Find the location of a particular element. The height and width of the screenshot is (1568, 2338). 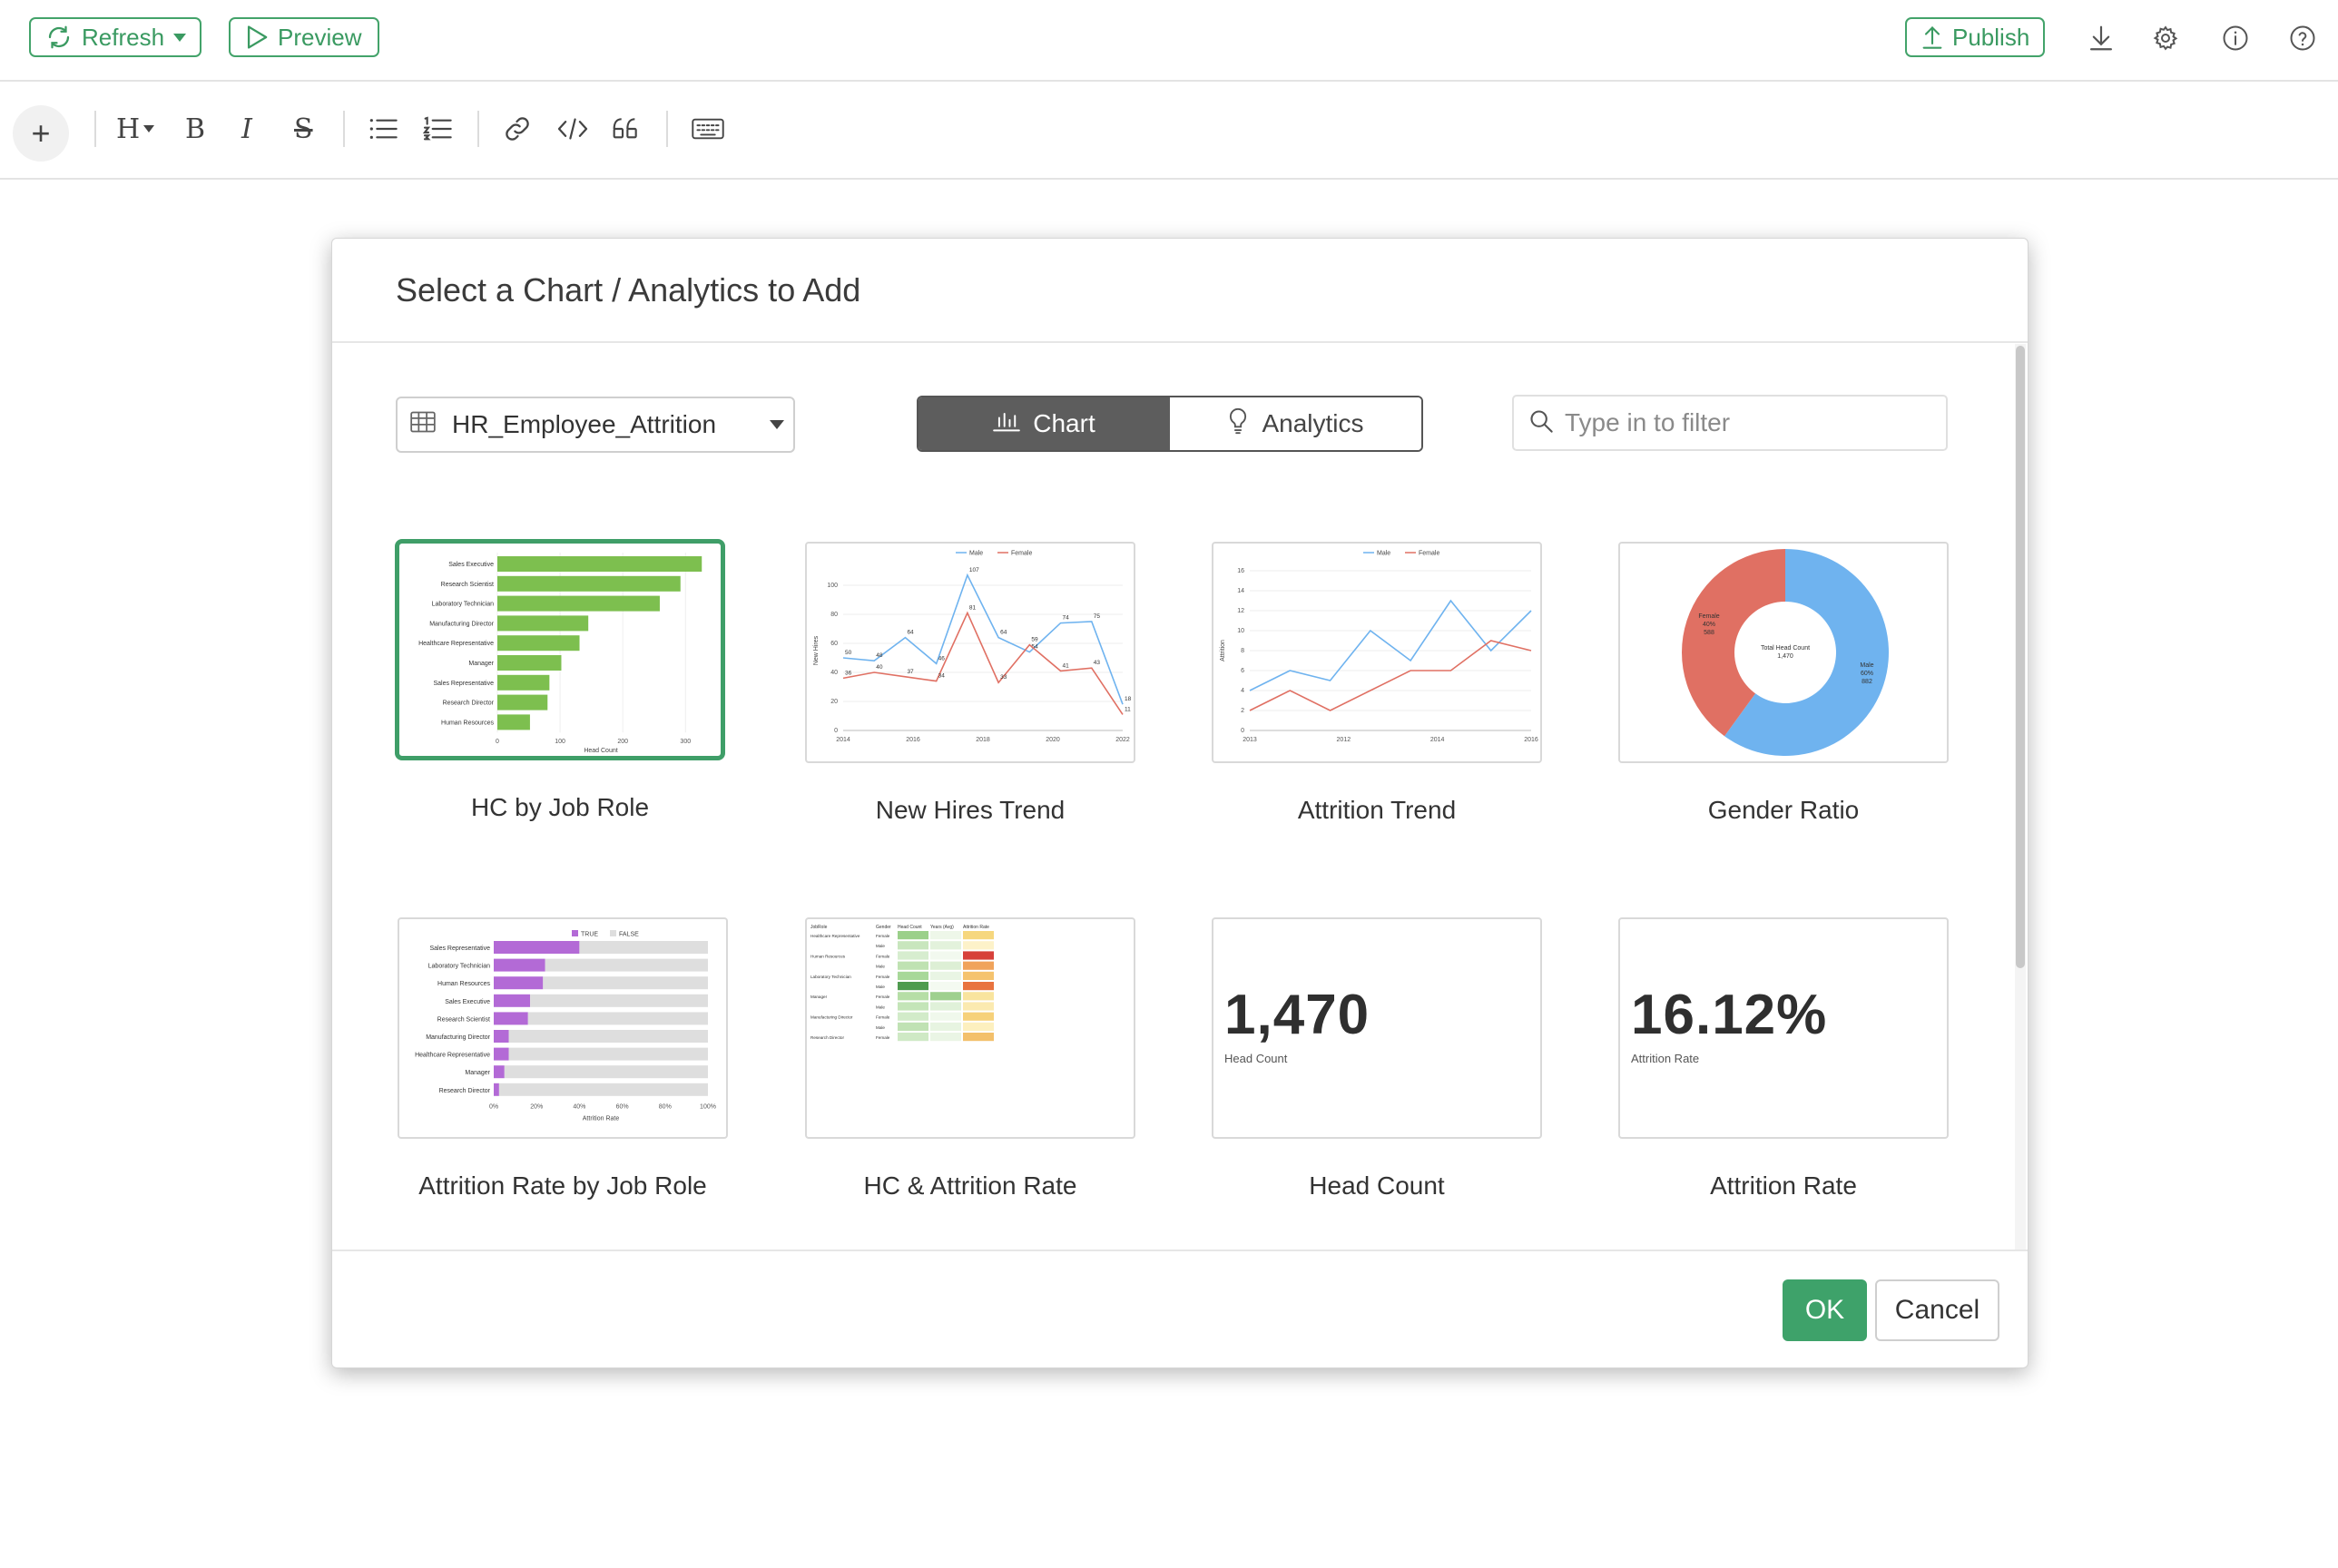

numbered-list-icon is located at coordinates (437, 129).